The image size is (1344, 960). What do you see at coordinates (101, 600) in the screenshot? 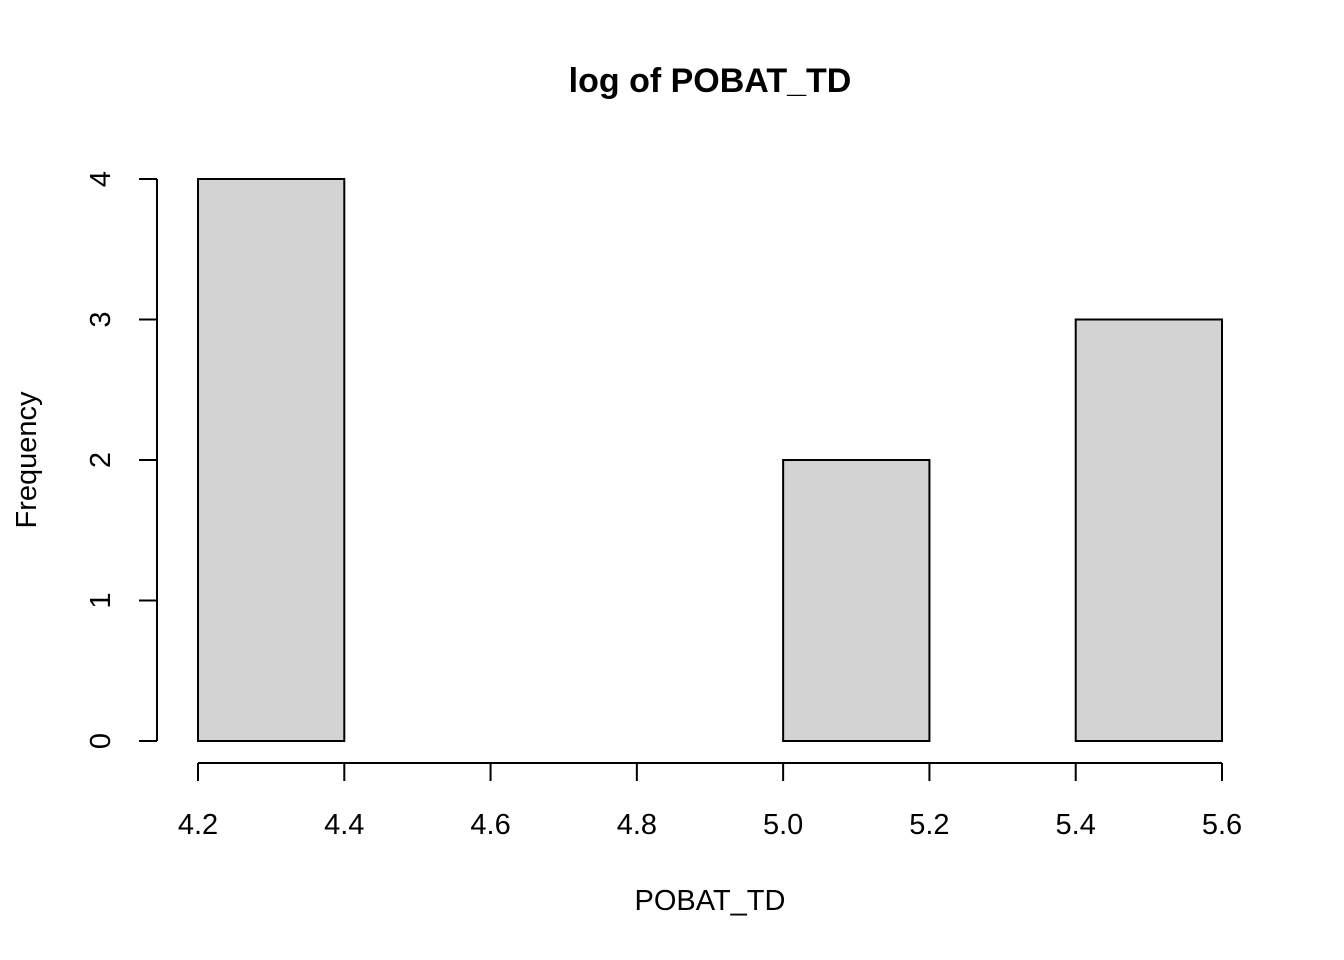
I see `y-tick-label: 1` at bounding box center [101, 600].